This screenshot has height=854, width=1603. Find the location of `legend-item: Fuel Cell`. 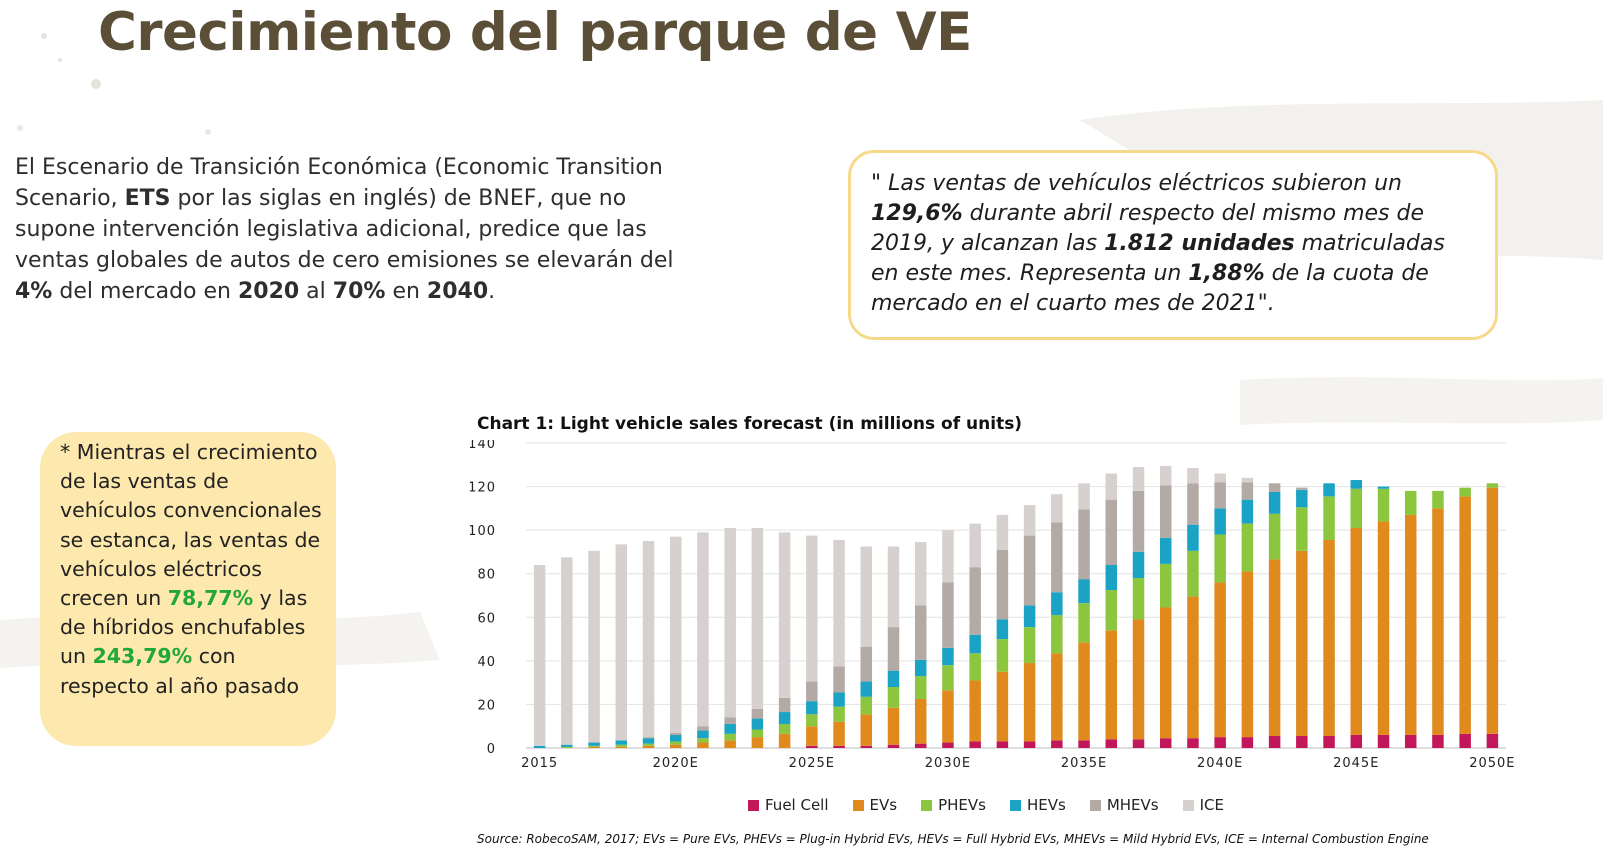

legend-item: Fuel Cell is located at coordinates (788, 805).